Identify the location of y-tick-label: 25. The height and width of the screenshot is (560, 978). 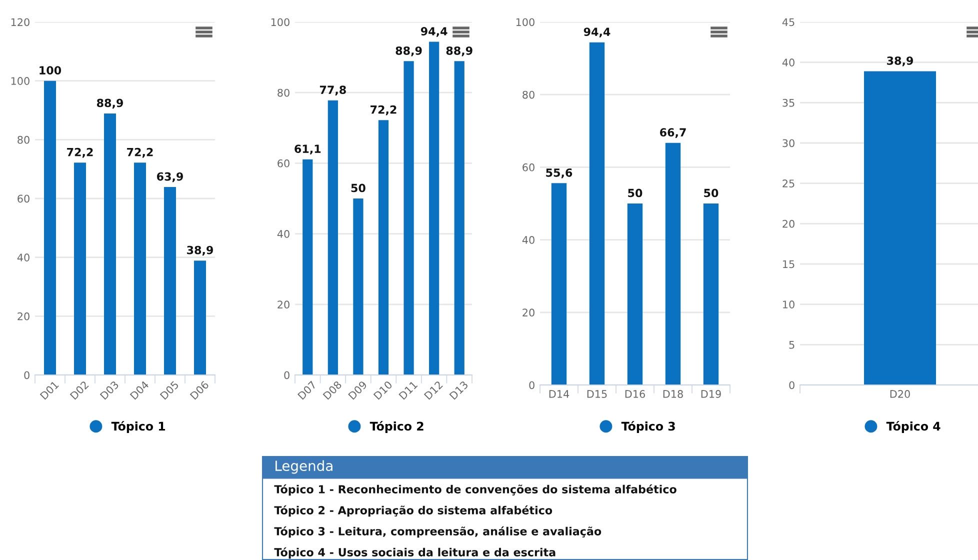
(788, 184).